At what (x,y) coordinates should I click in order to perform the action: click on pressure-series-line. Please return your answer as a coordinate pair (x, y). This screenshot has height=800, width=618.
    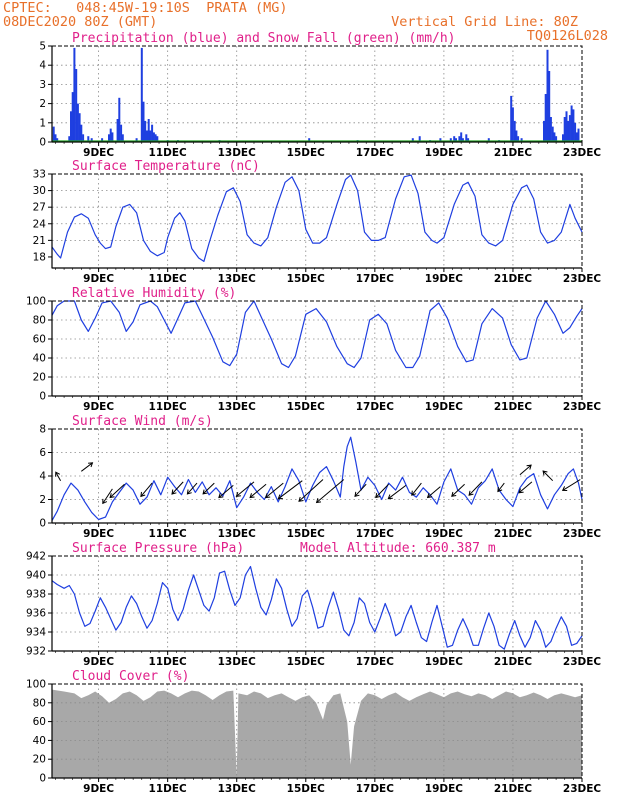
    Looking at the image, I should click on (317, 607).